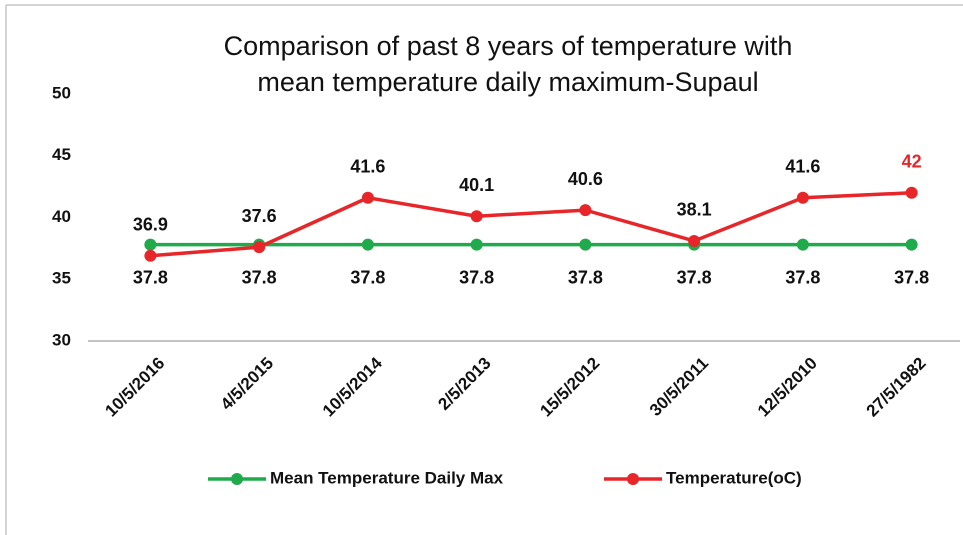 The width and height of the screenshot is (963, 535). Describe the element at coordinates (61, 92) in the screenshot. I see `y-tick-label: 50` at that location.